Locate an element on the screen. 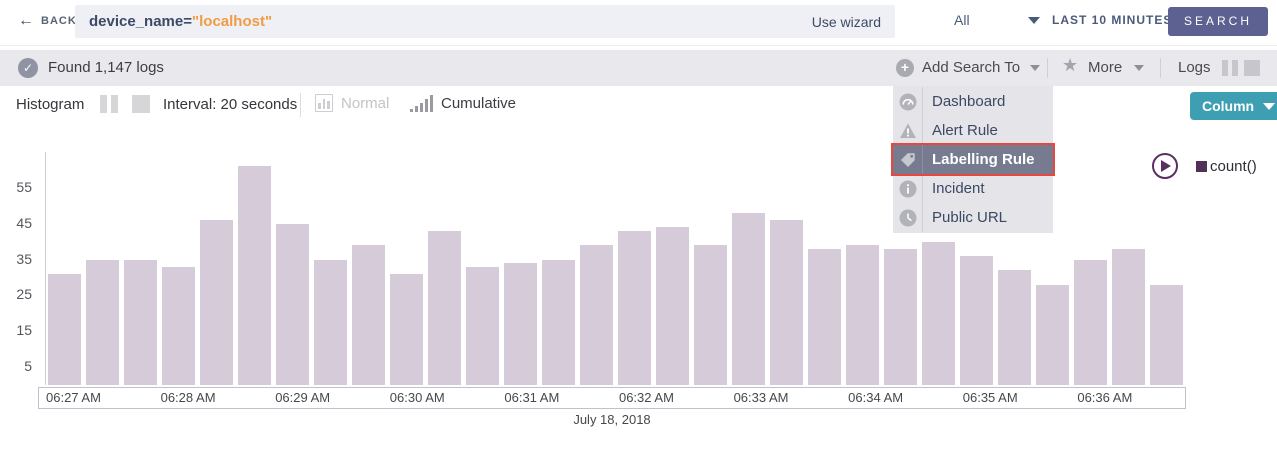 The height and width of the screenshot is (454, 1277). legend-swatch is located at coordinates (1201, 166).